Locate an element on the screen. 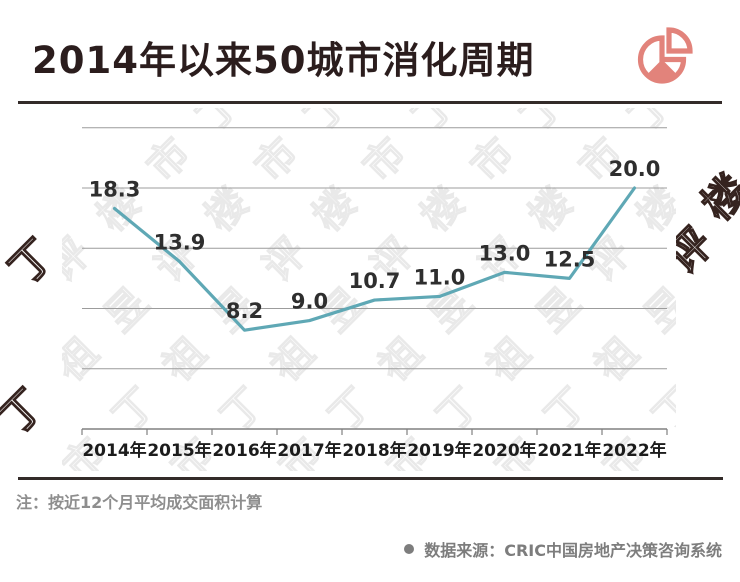  x-axis-label: 2015年 is located at coordinates (179, 450).